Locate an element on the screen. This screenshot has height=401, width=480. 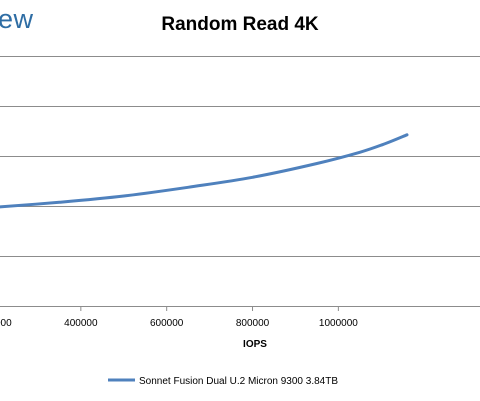
x-tick-label-1: 400000 is located at coordinates (81, 323).